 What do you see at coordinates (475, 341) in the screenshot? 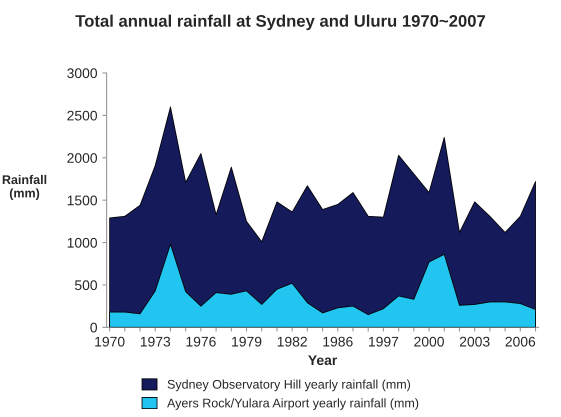
I see `x-tick-label: 2003` at bounding box center [475, 341].